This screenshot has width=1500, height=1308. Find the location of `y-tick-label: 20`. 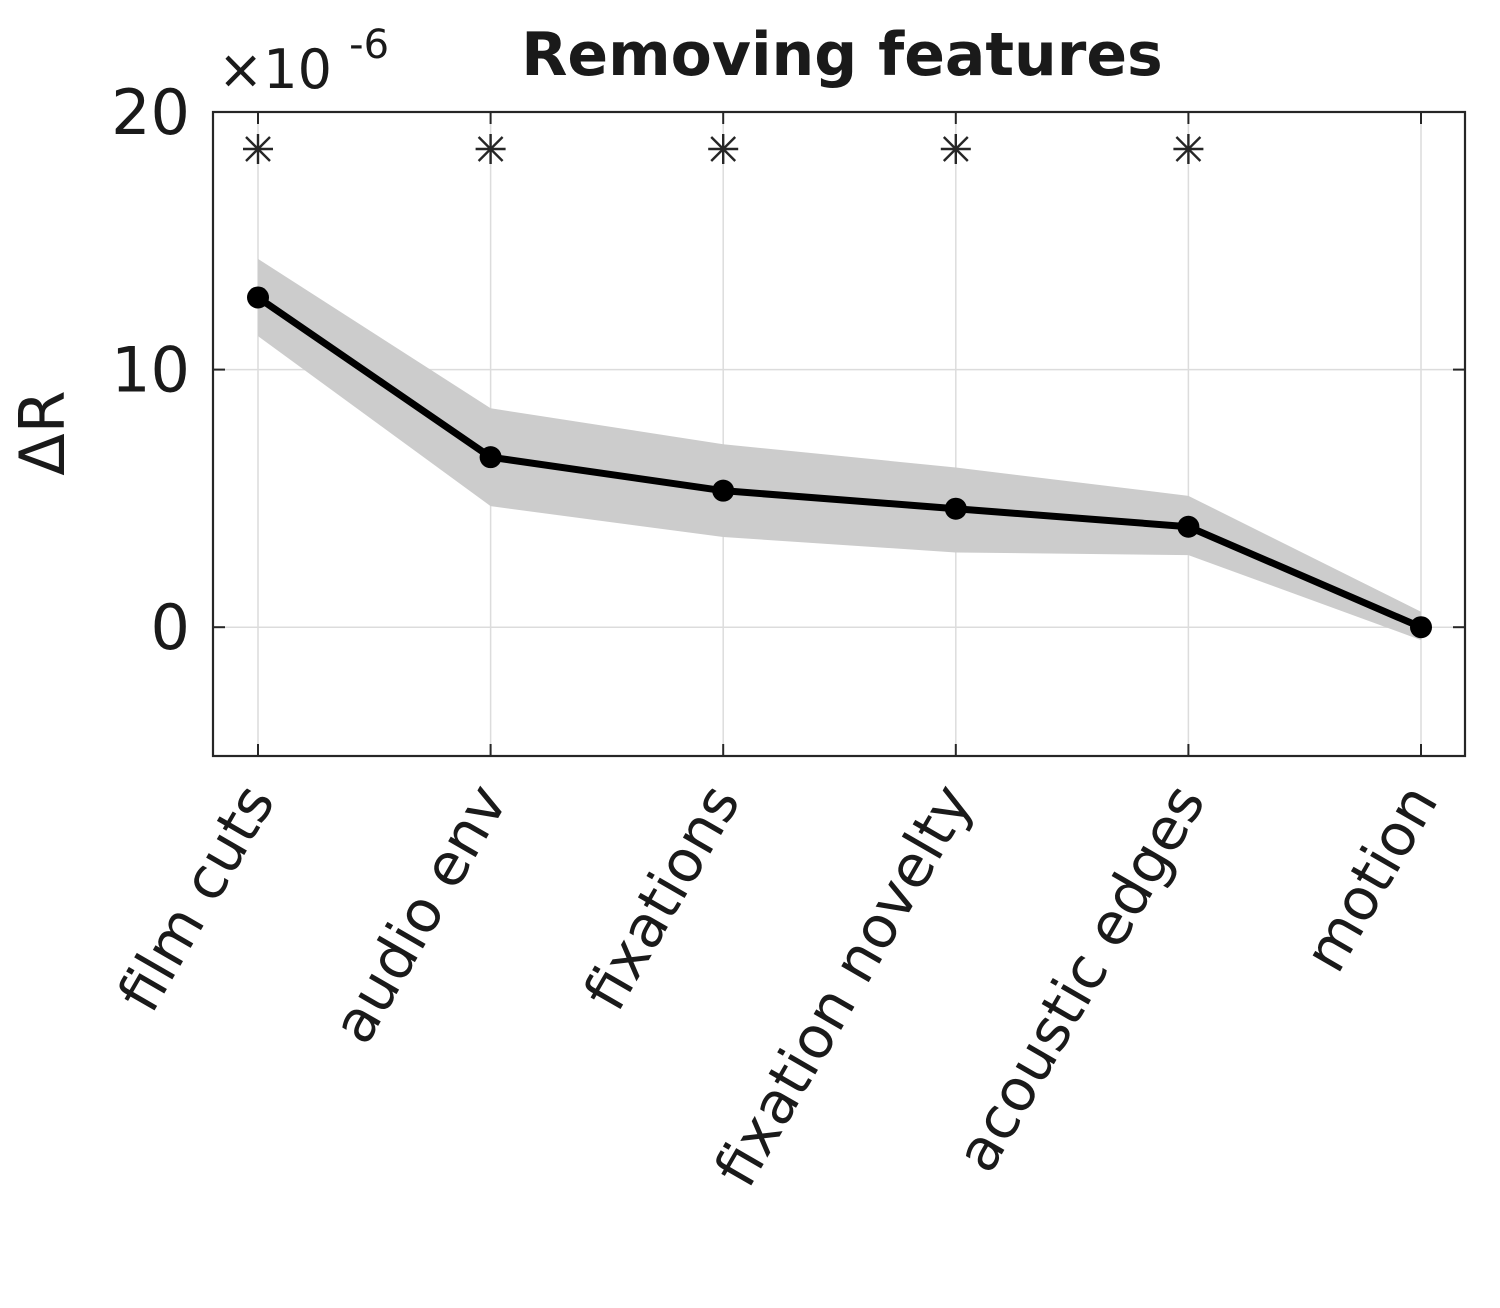

y-tick-label: 20 is located at coordinates (150, 112).